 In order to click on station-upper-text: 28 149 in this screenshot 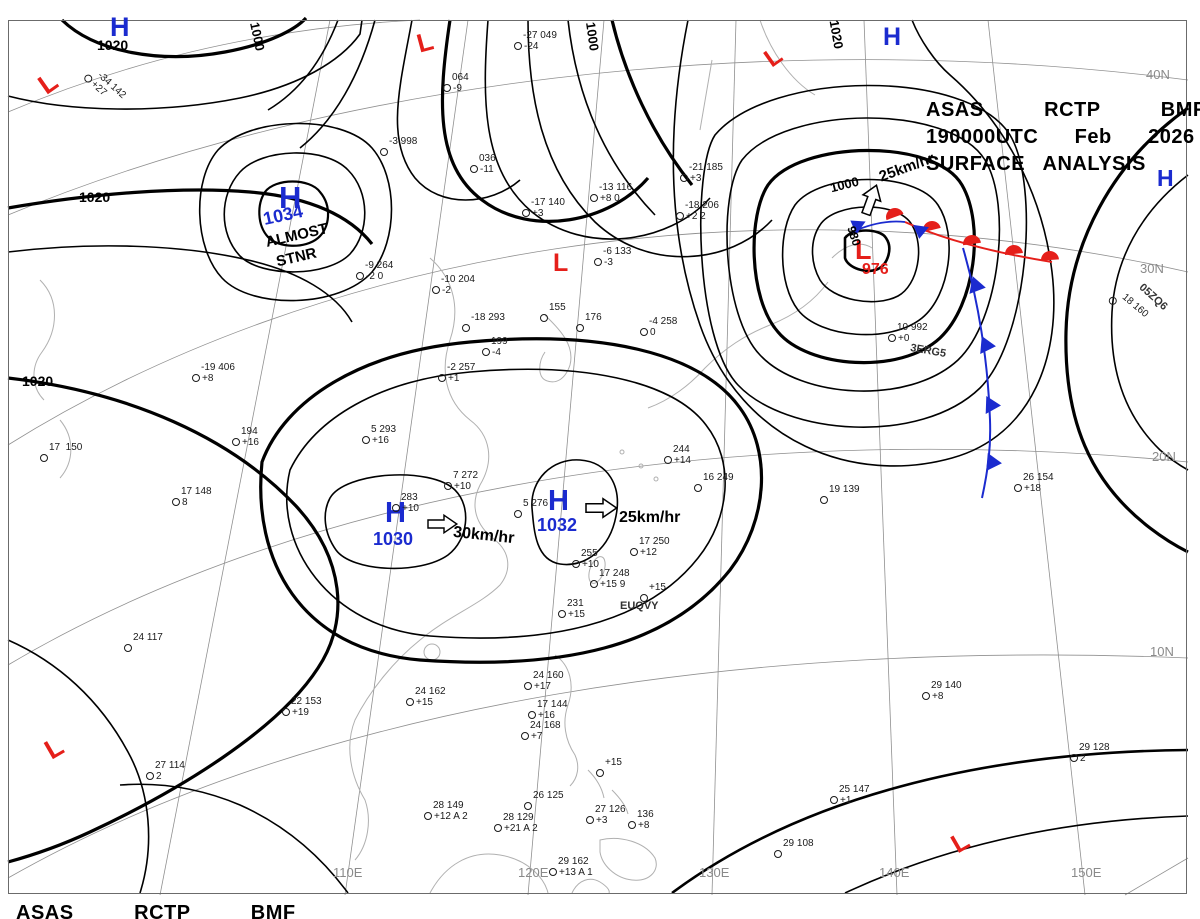, I will do `click(448, 805)`.